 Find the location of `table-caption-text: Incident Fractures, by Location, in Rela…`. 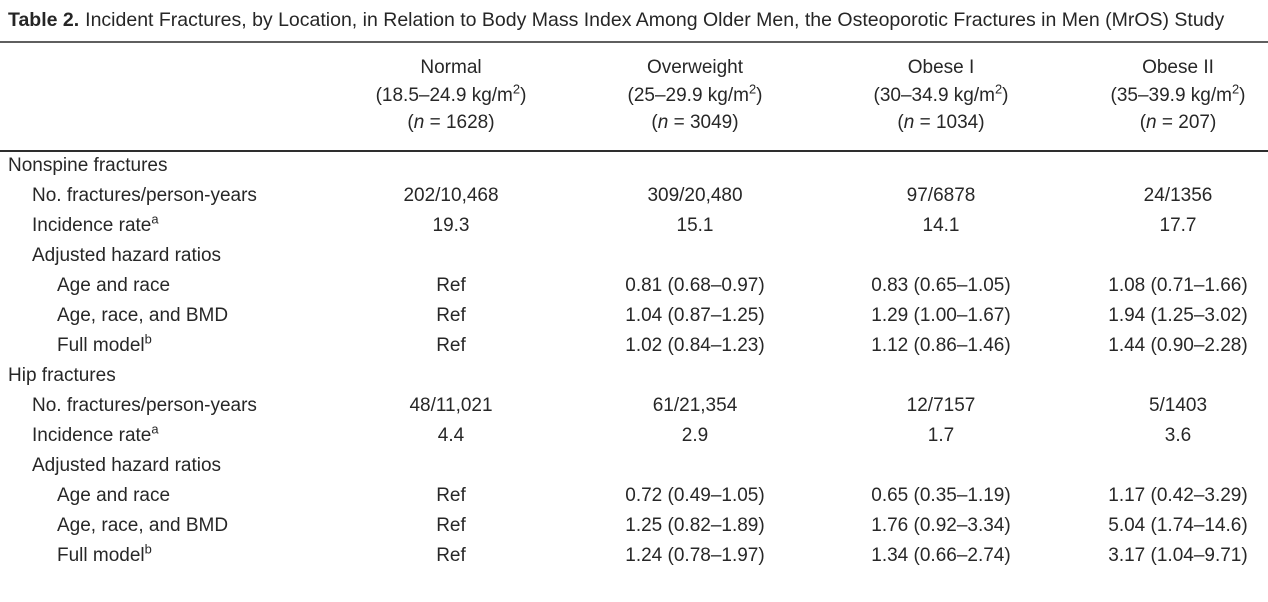

table-caption-text: Incident Fractures, by Location, in Rela… is located at coordinates (655, 20).